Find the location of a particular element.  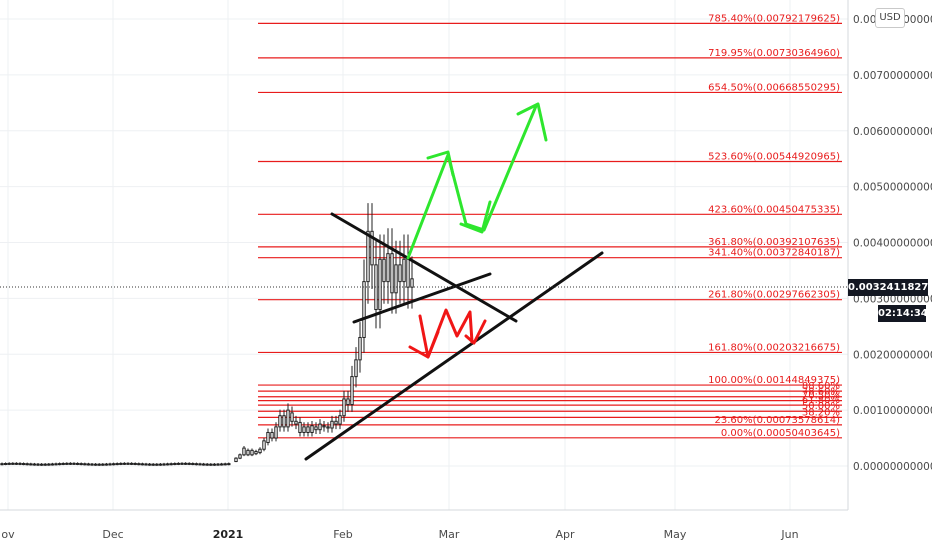

fib-level-label: 654.50%(0.00668550295) is located at coordinates (774, 87).